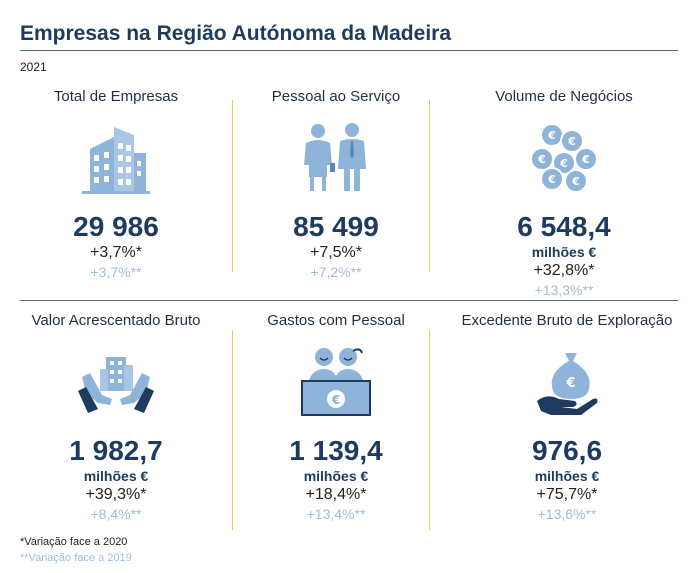  What do you see at coordinates (74, 542) in the screenshot?
I see `footnote-2020: *Variação face a 2020` at bounding box center [74, 542].